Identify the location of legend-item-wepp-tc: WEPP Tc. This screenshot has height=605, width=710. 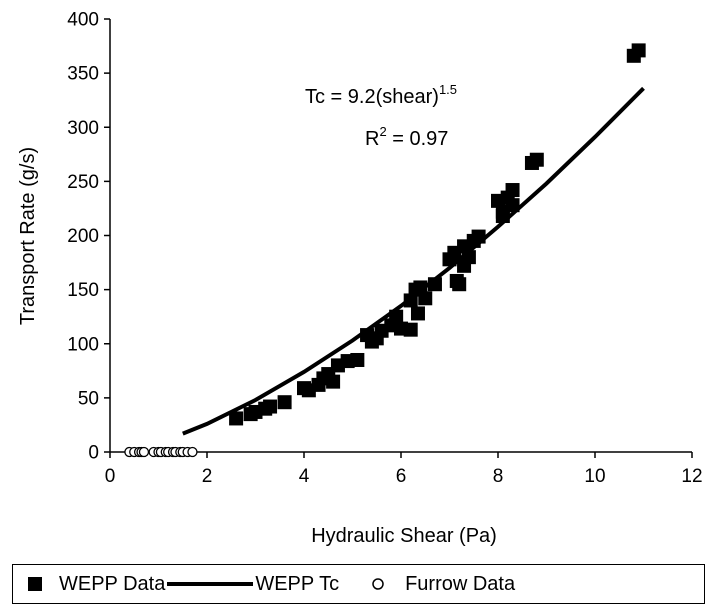
(253, 584).